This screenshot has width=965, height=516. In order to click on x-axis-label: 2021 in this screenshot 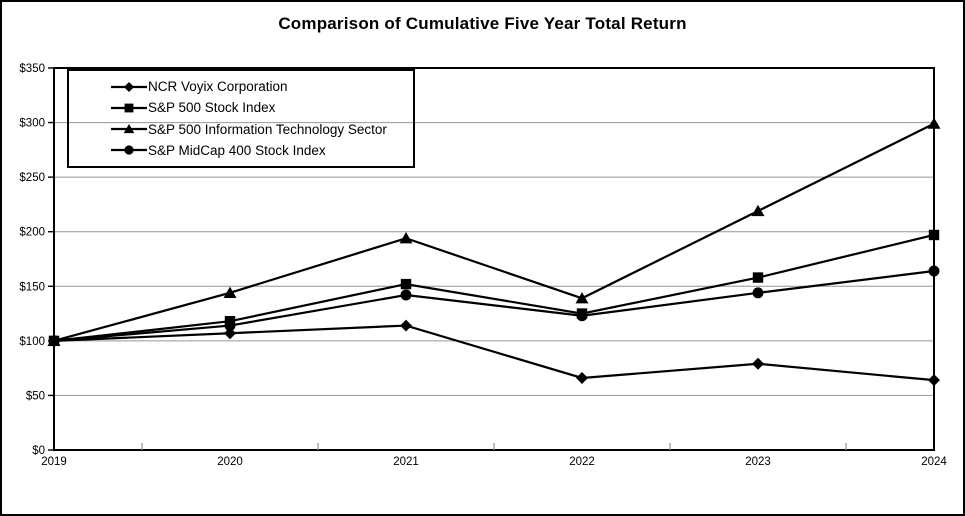, I will do `click(406, 462)`.